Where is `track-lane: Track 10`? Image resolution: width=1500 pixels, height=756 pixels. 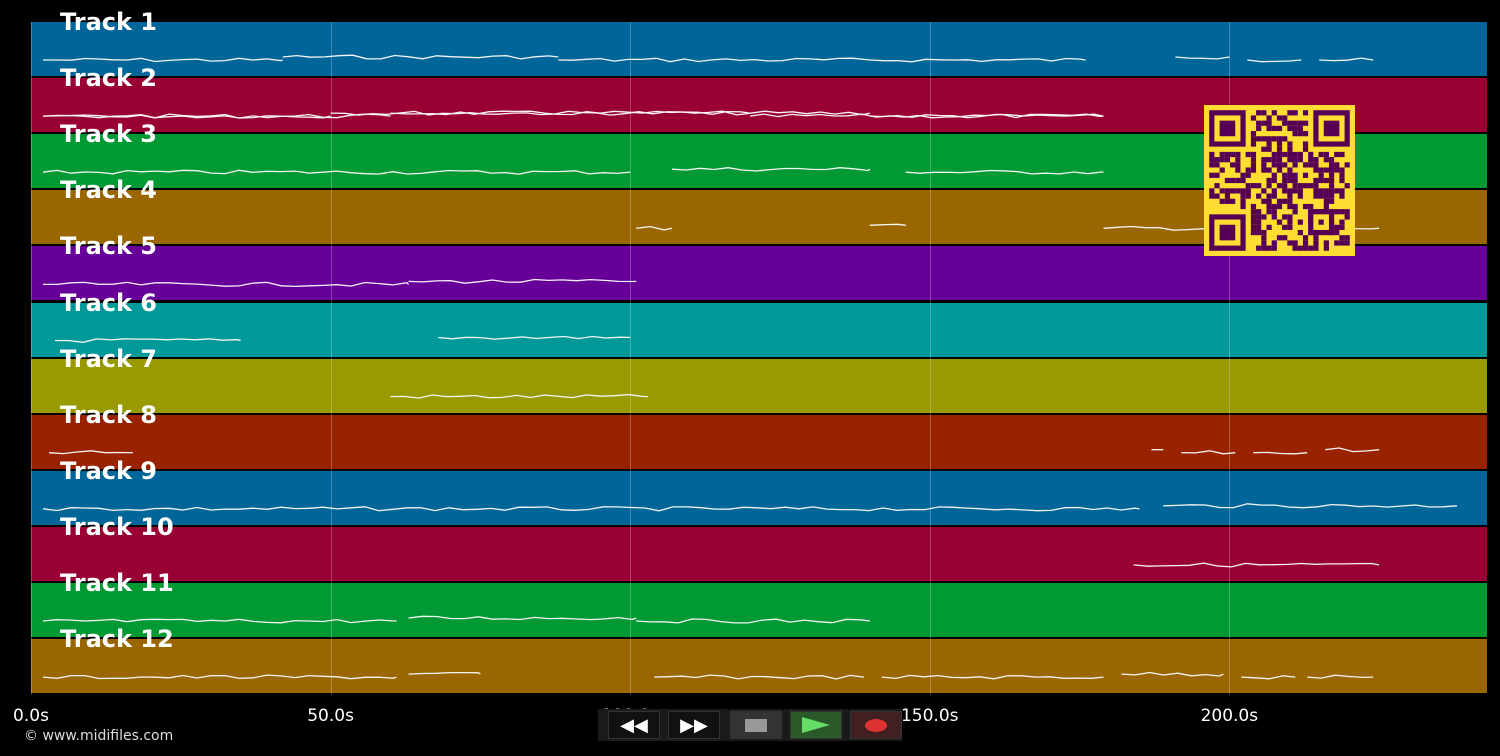 track-lane: Track 10 is located at coordinates (759, 548).